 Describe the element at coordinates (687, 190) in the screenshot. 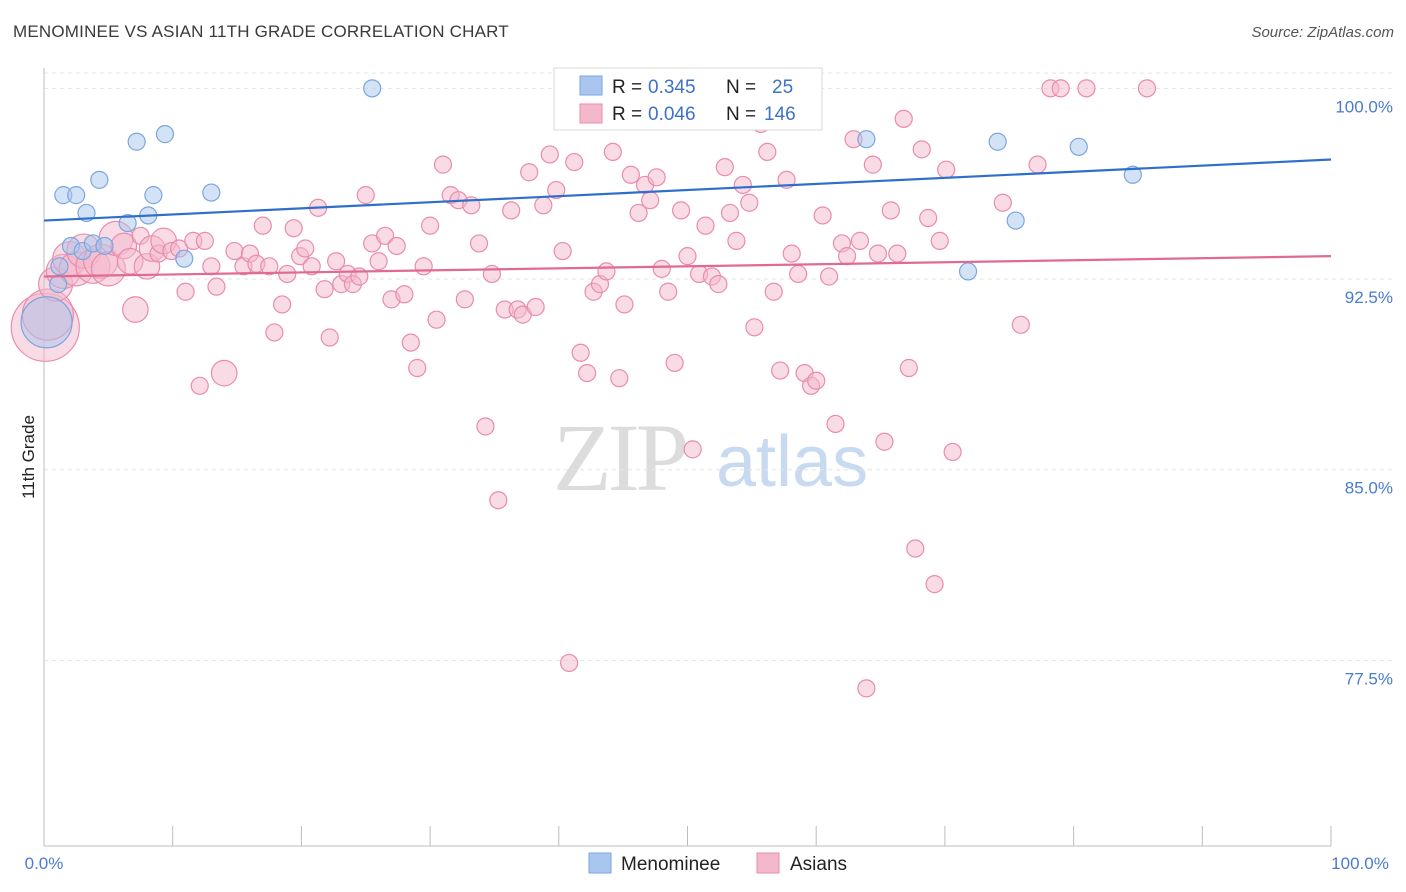

I see `trend-line-menominee` at that location.